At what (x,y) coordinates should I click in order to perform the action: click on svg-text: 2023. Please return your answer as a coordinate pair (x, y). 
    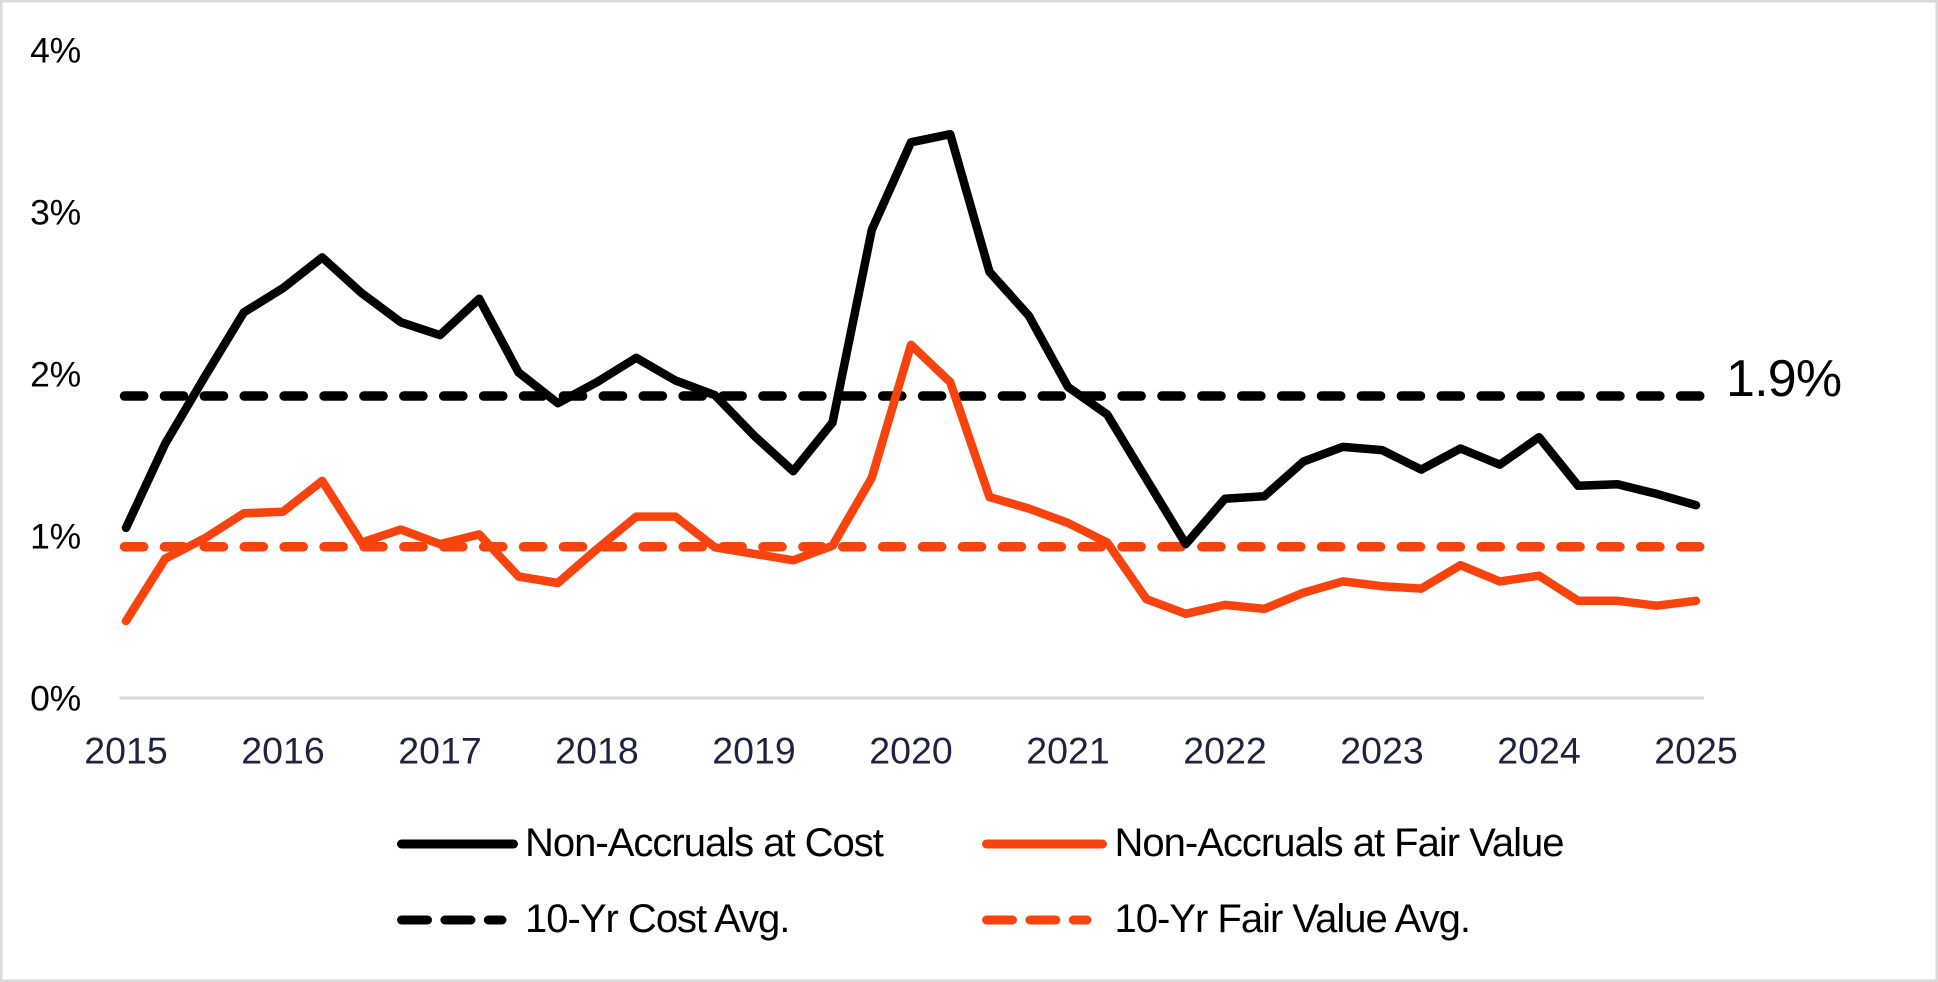
    Looking at the image, I should click on (1381, 751).